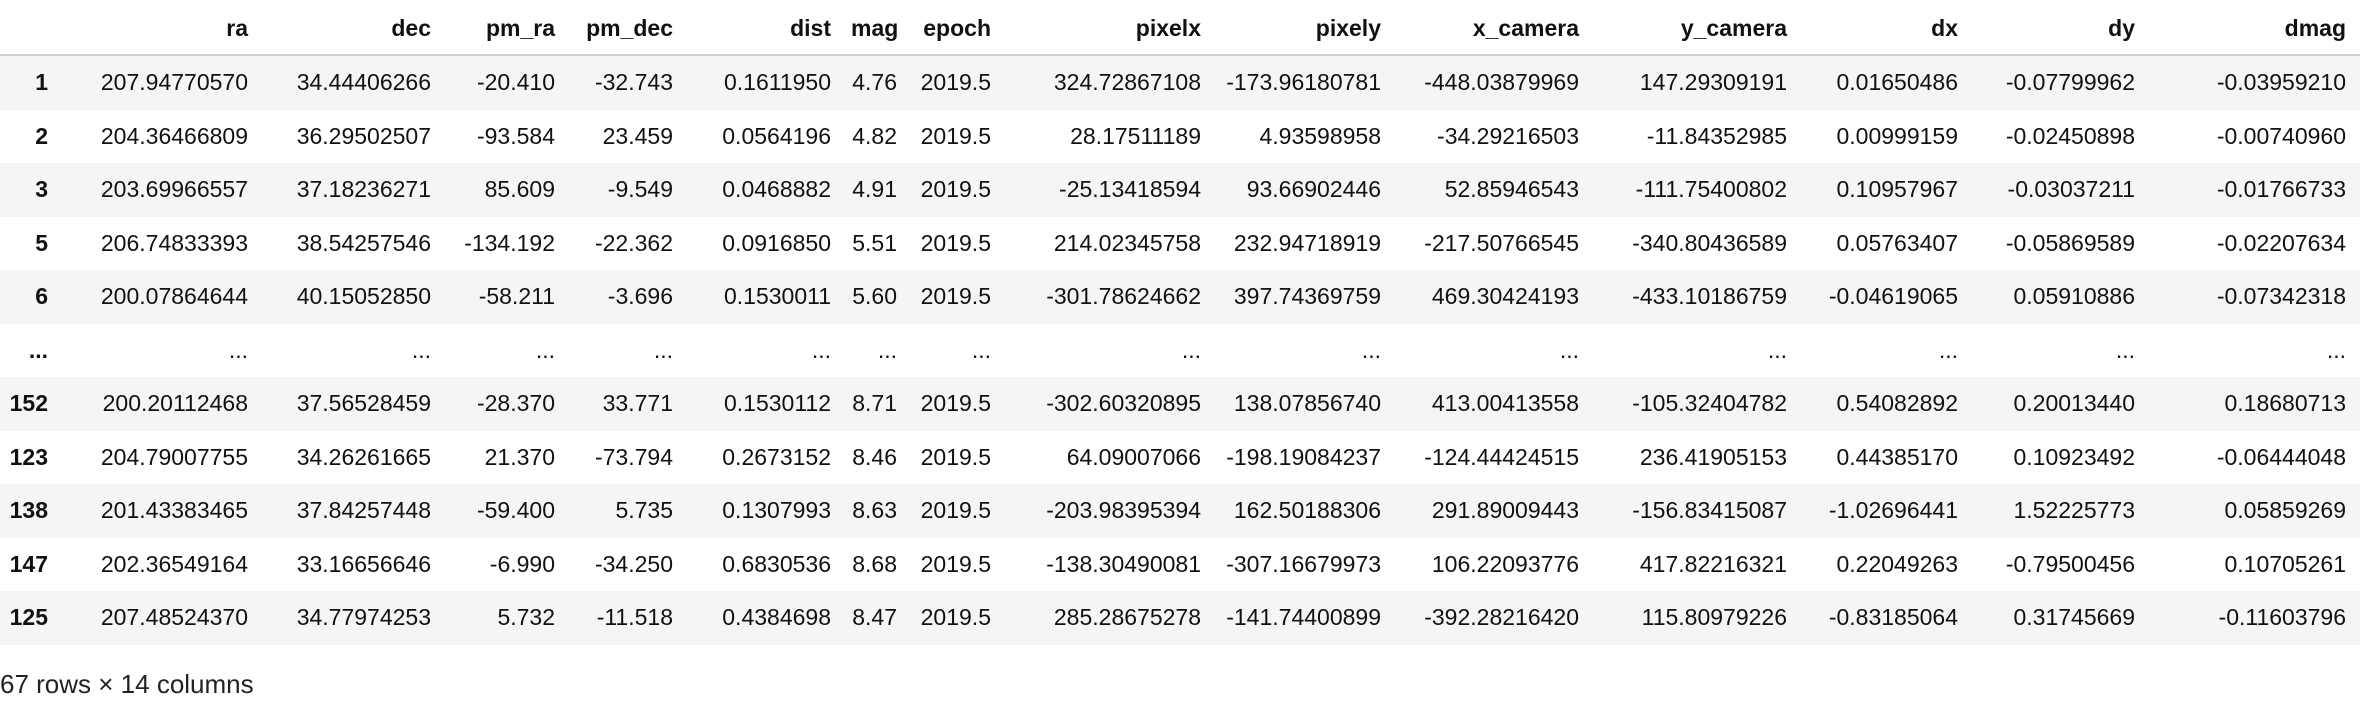  I want to click on cell-mag: 5.60, so click(874, 296).